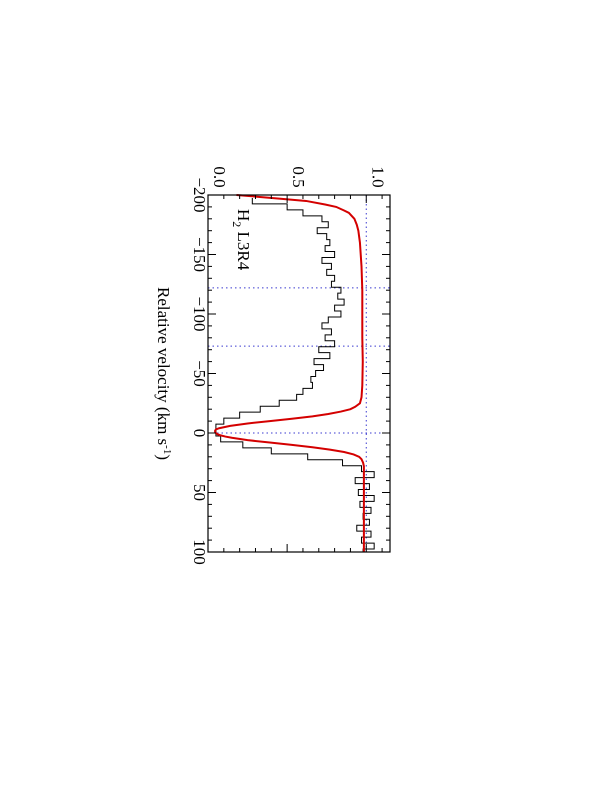 The width and height of the screenshot is (600, 789). Describe the element at coordinates (243, 248) in the screenshot. I see `panel-label-rest: L3R4` at that location.